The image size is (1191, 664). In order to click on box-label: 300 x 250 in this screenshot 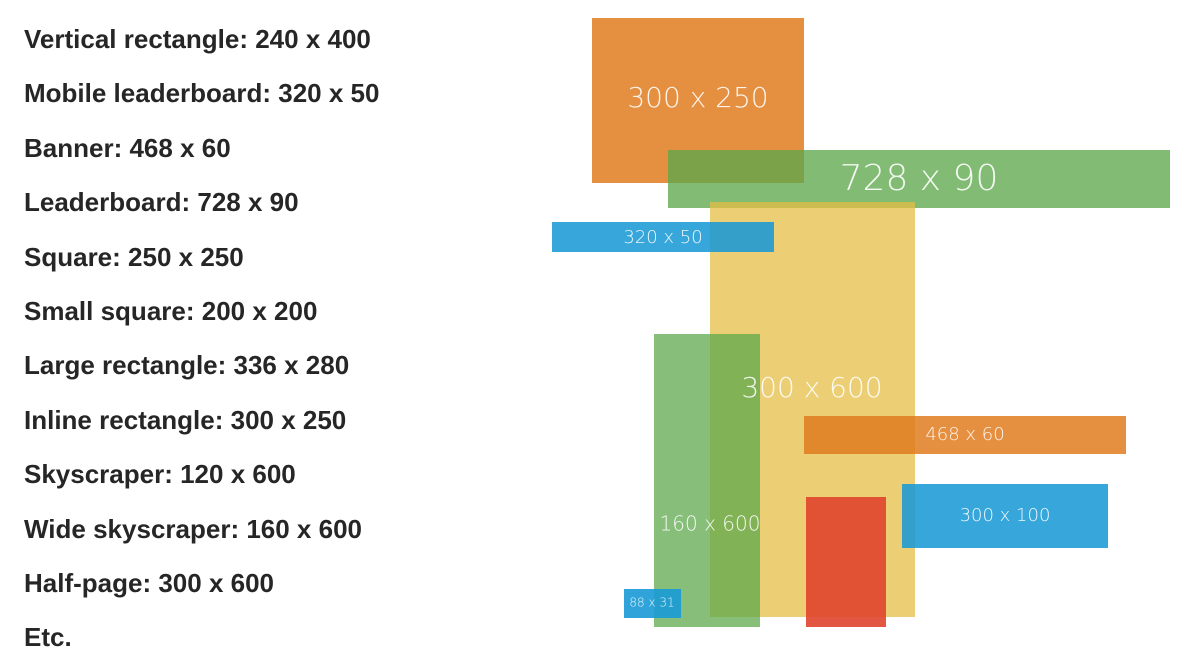, I will do `click(697, 97)`.